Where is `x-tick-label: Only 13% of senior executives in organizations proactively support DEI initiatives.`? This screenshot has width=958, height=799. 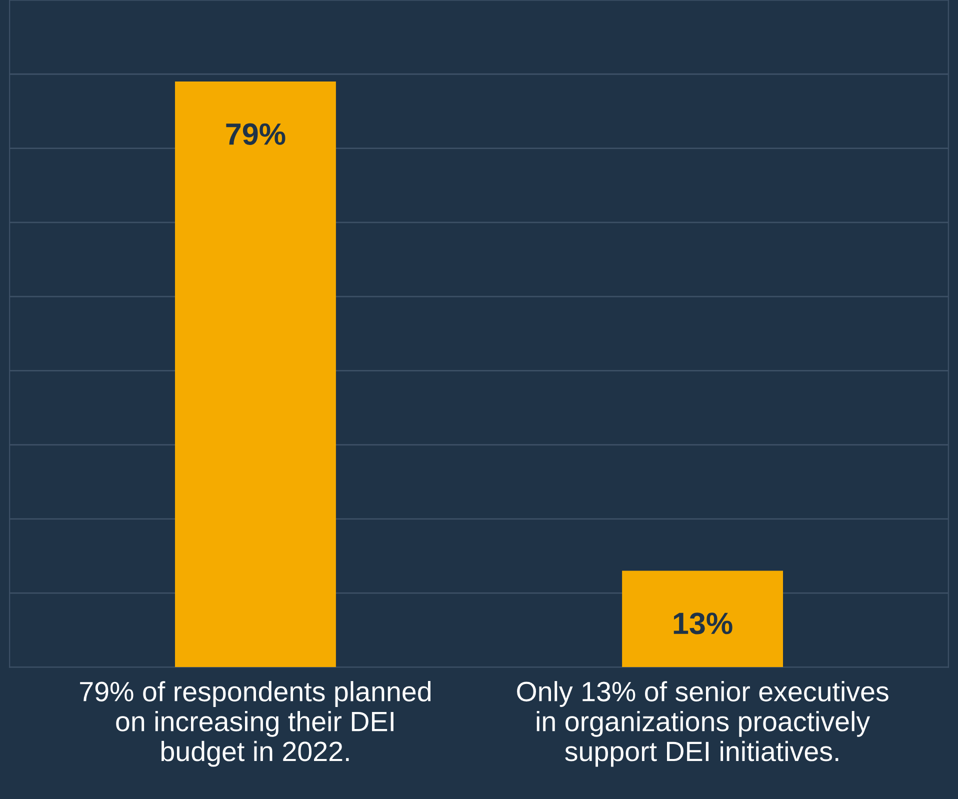
x-tick-label: Only 13% of senior executives in organizations proactively support DEI initiatives. is located at coordinates (702, 724).